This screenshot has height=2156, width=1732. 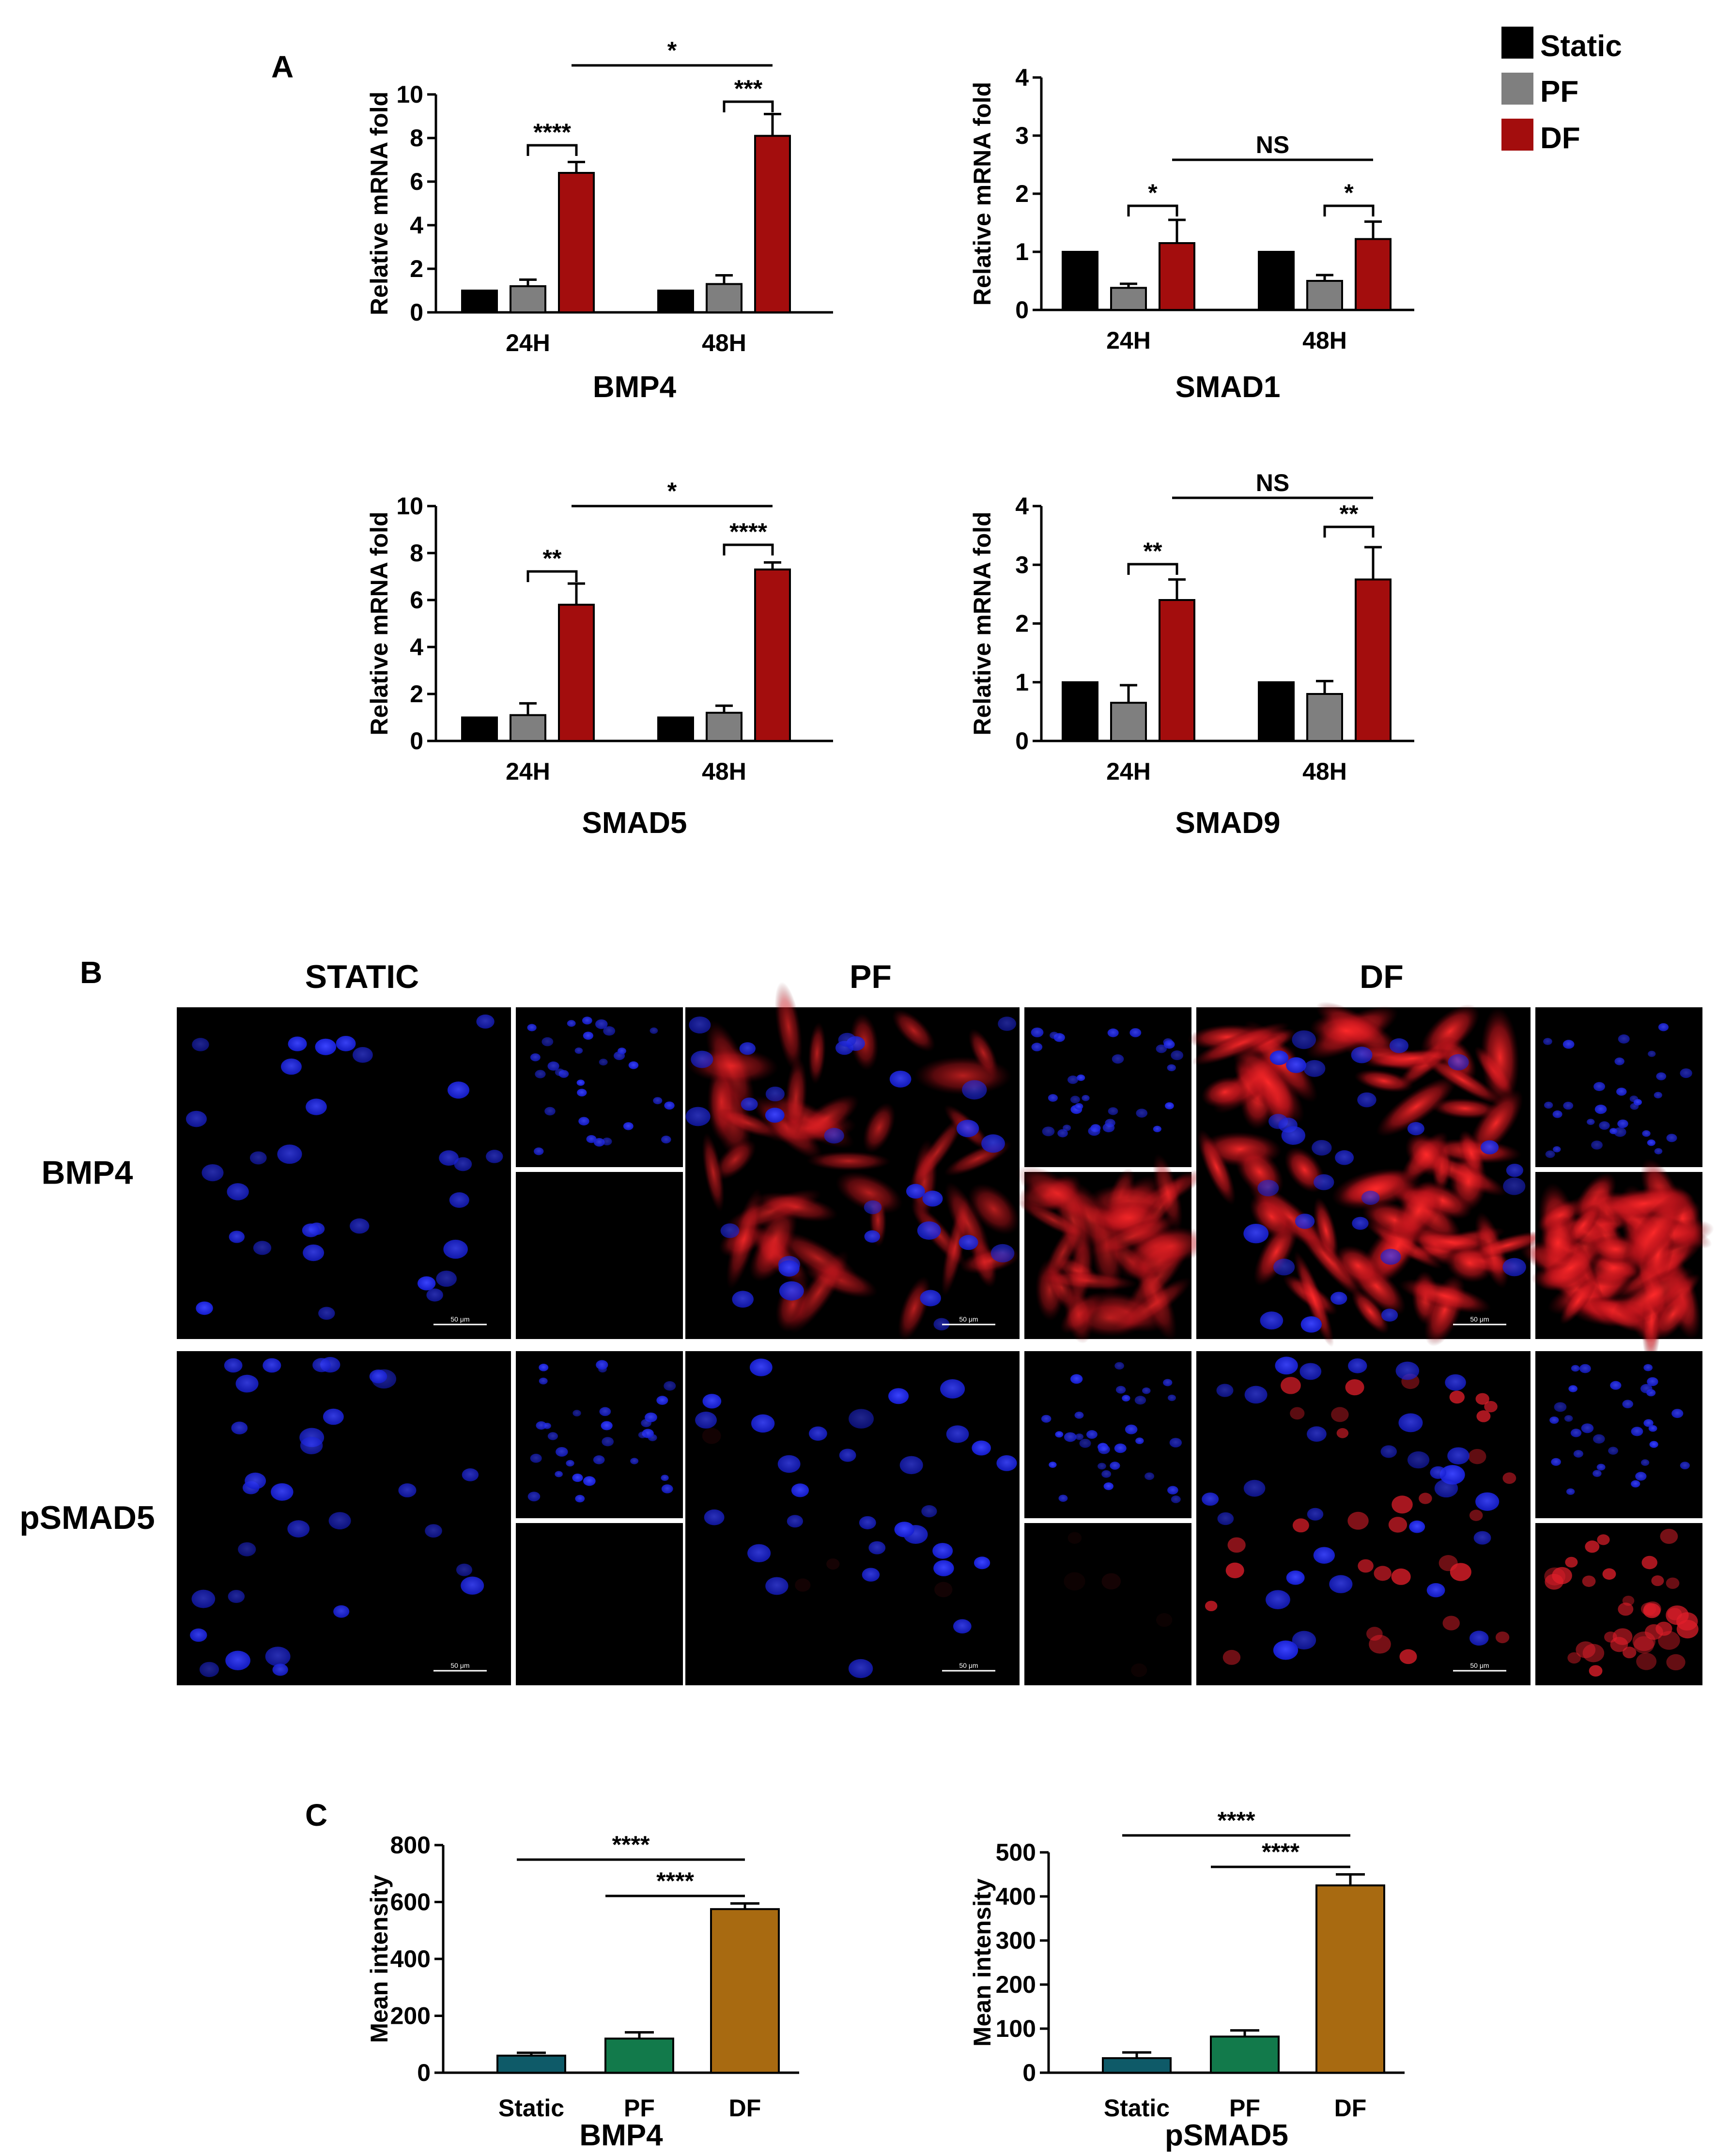 I want to click on y-axis-label: Relative mRNA fold, so click(x=982, y=194).